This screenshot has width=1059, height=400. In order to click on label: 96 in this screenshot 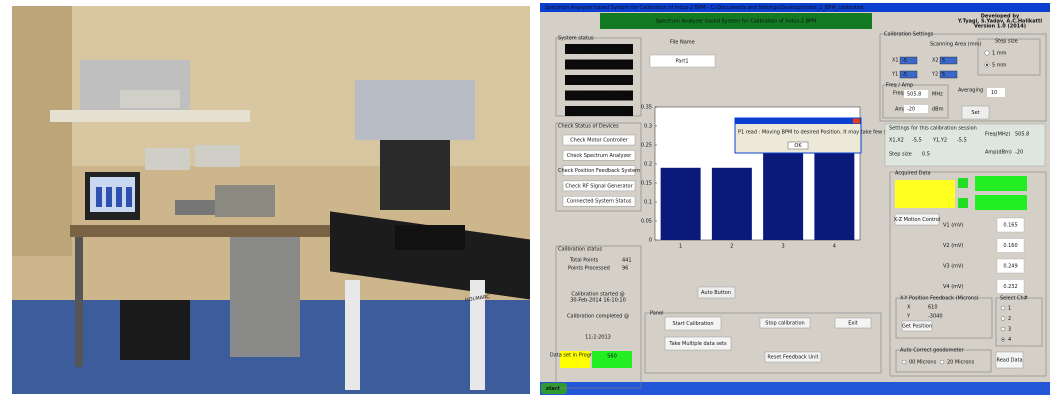, I will do `click(625, 269)`.